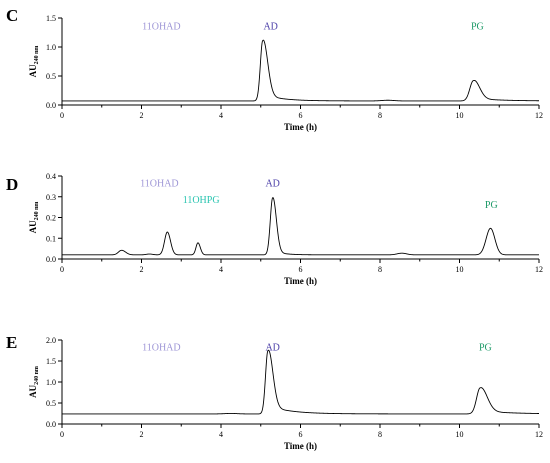 The width and height of the screenshot is (550, 463). I want to click on y-tick-label: 0.3, so click(51, 197).